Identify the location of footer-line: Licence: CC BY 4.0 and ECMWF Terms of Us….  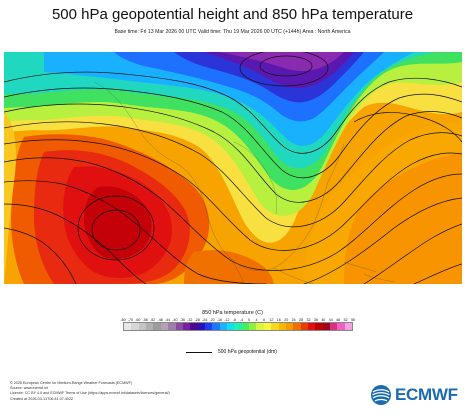
(90, 393).